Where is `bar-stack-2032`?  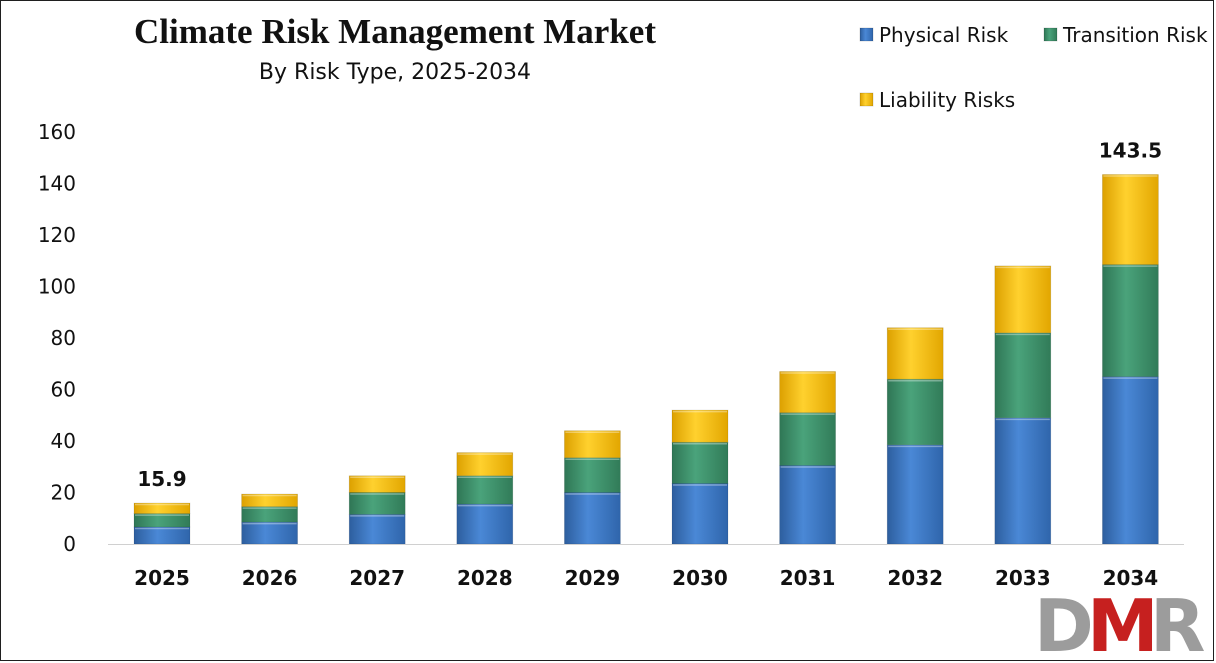 bar-stack-2032 is located at coordinates (915, 436).